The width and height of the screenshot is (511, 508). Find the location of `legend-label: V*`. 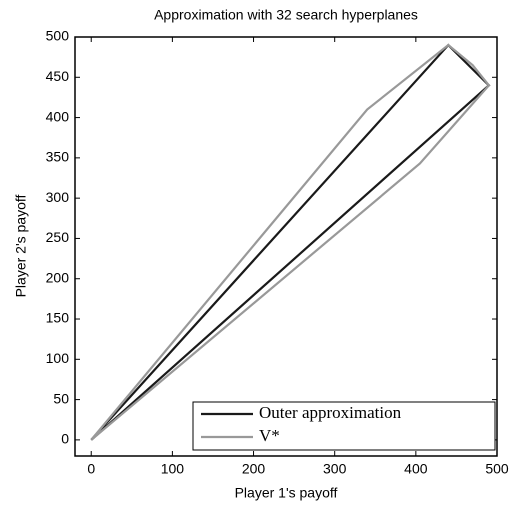

legend-label: V* is located at coordinates (269, 435).